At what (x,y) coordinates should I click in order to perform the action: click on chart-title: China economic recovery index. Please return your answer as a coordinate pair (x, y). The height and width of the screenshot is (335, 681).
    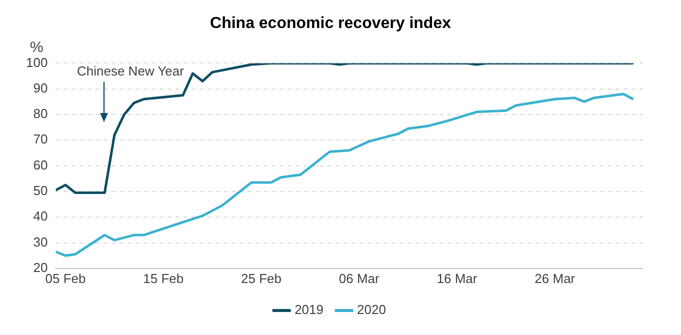
    Looking at the image, I should click on (331, 23).